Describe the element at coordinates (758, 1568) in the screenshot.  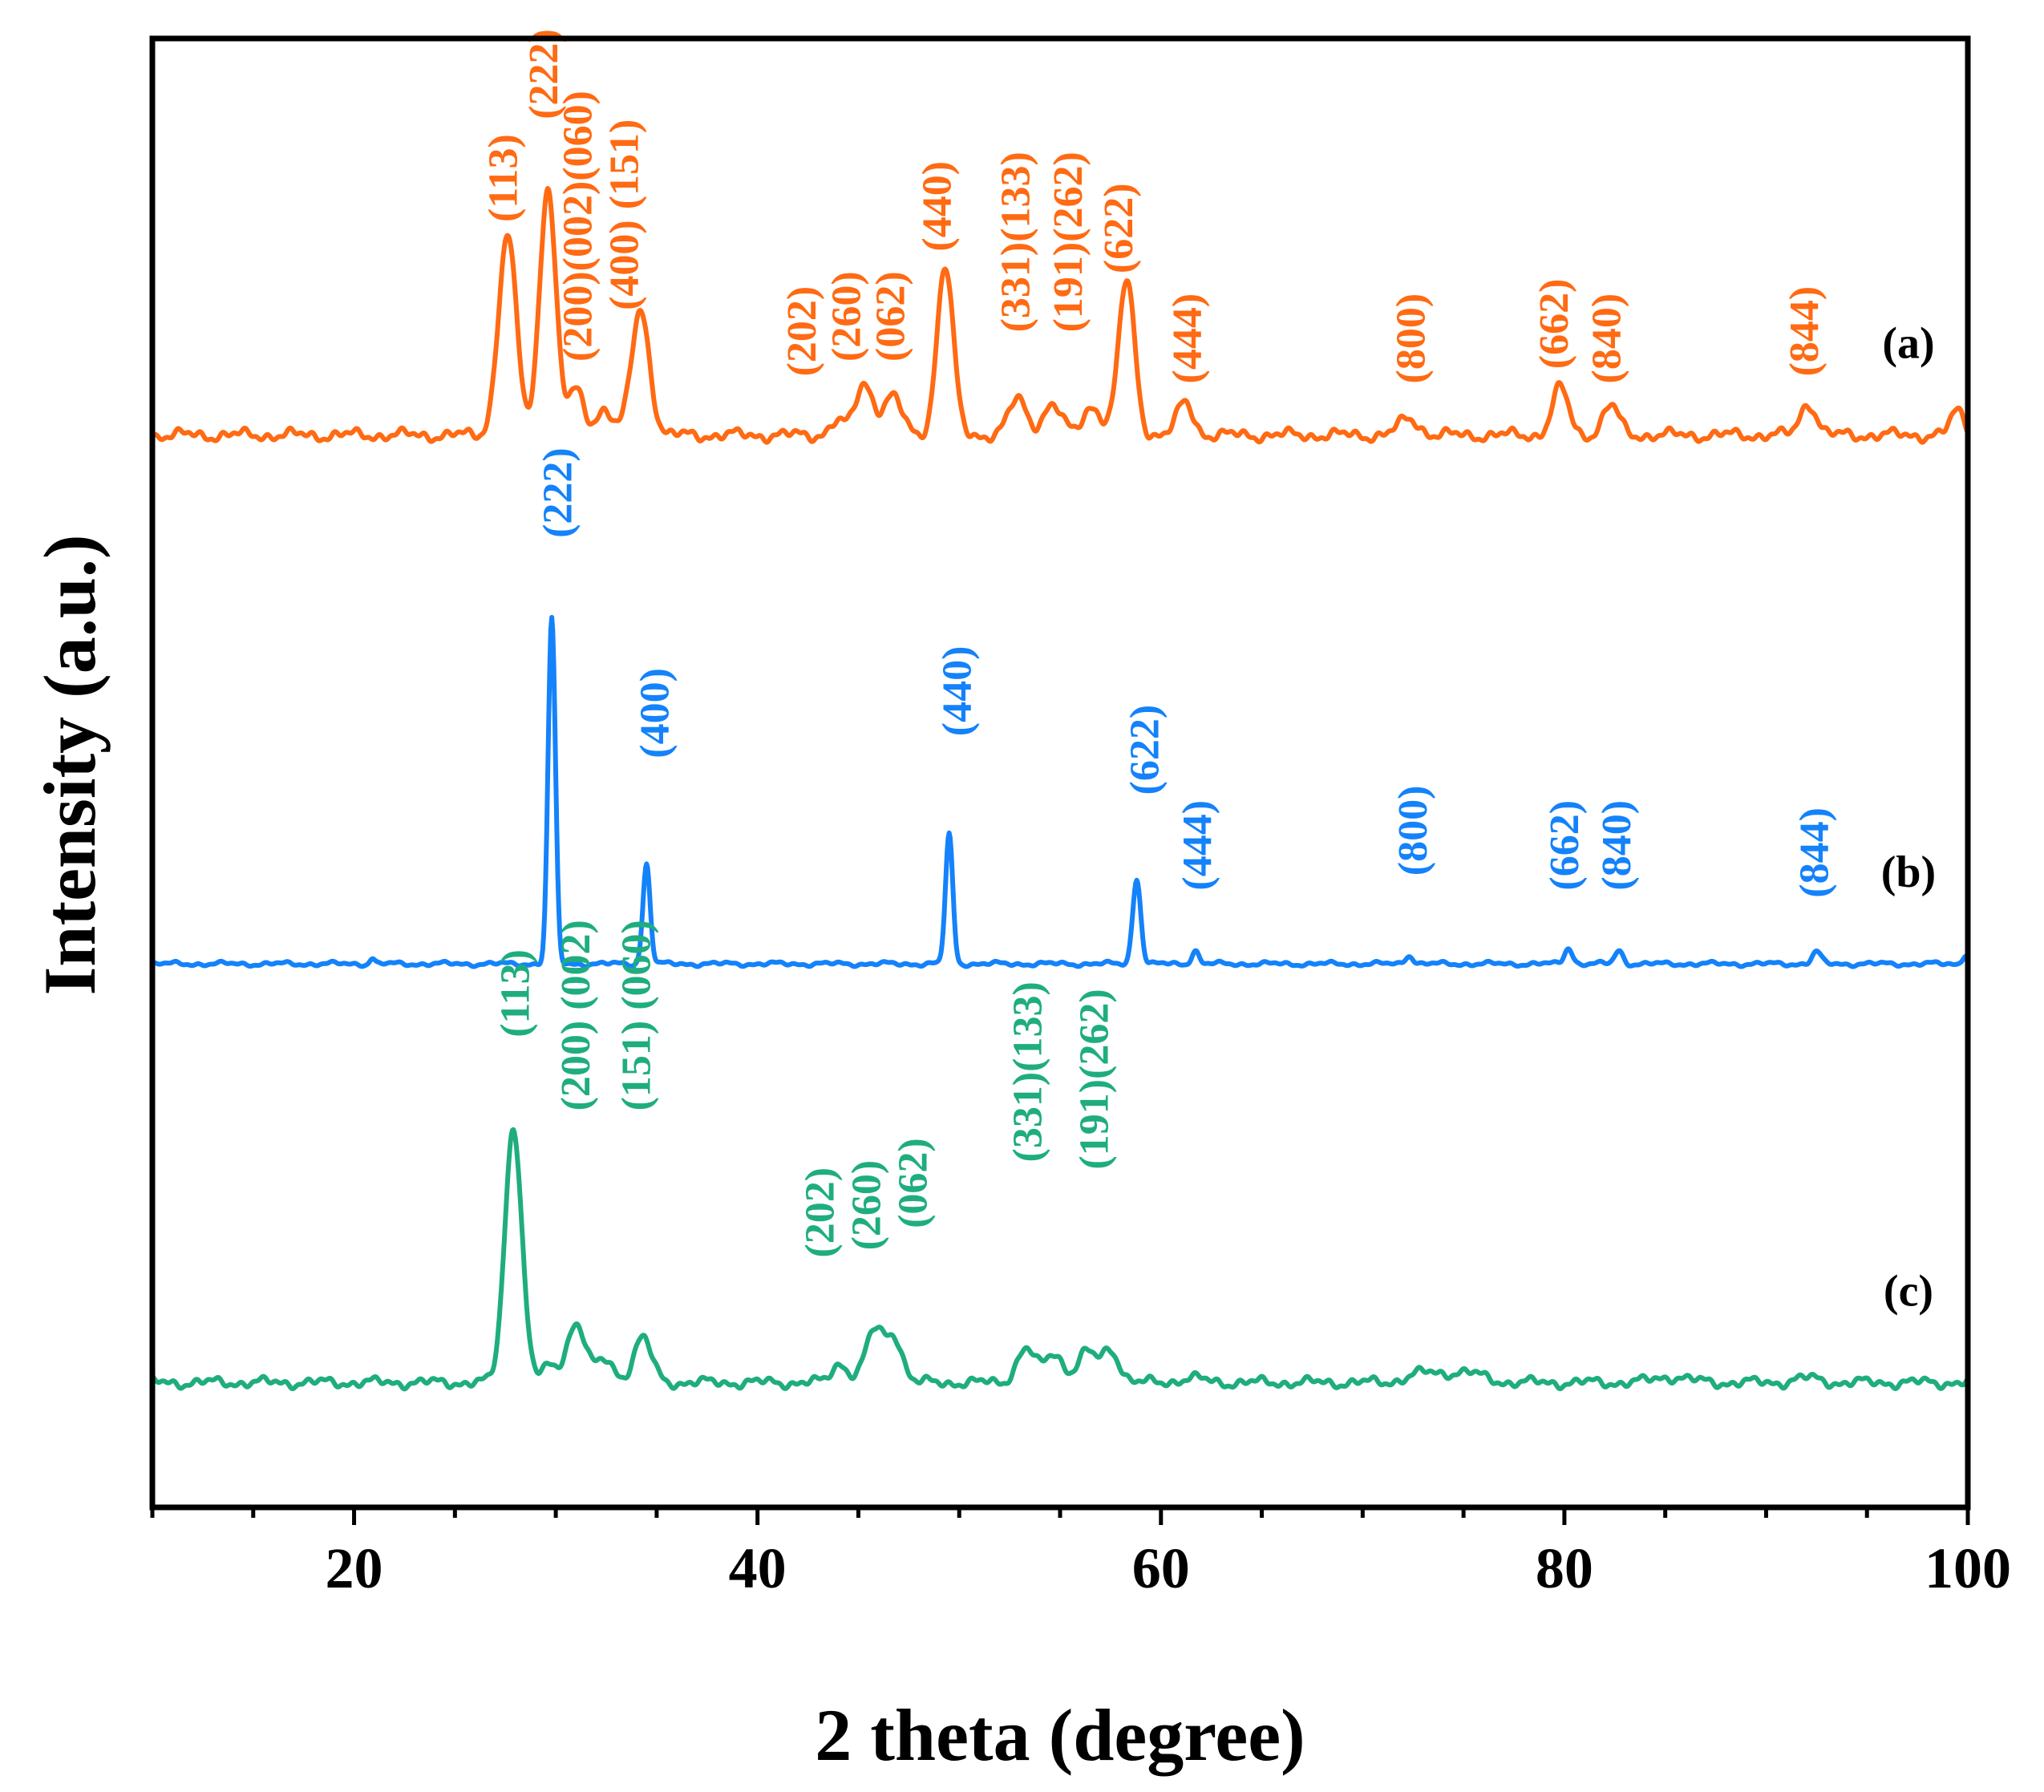
I see `x-tick-label: 40` at that location.